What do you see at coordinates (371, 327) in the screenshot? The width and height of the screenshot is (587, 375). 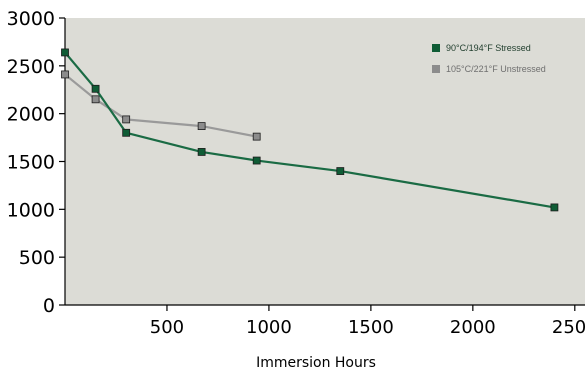 I see `x-tick-label: 1500` at bounding box center [371, 327].